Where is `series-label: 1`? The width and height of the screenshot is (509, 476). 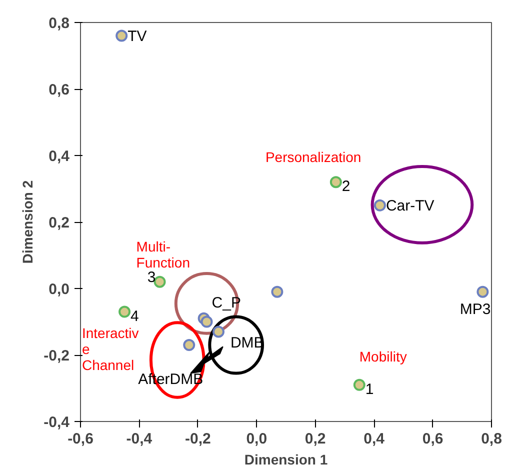
series-label: 1 is located at coordinates (369, 389).